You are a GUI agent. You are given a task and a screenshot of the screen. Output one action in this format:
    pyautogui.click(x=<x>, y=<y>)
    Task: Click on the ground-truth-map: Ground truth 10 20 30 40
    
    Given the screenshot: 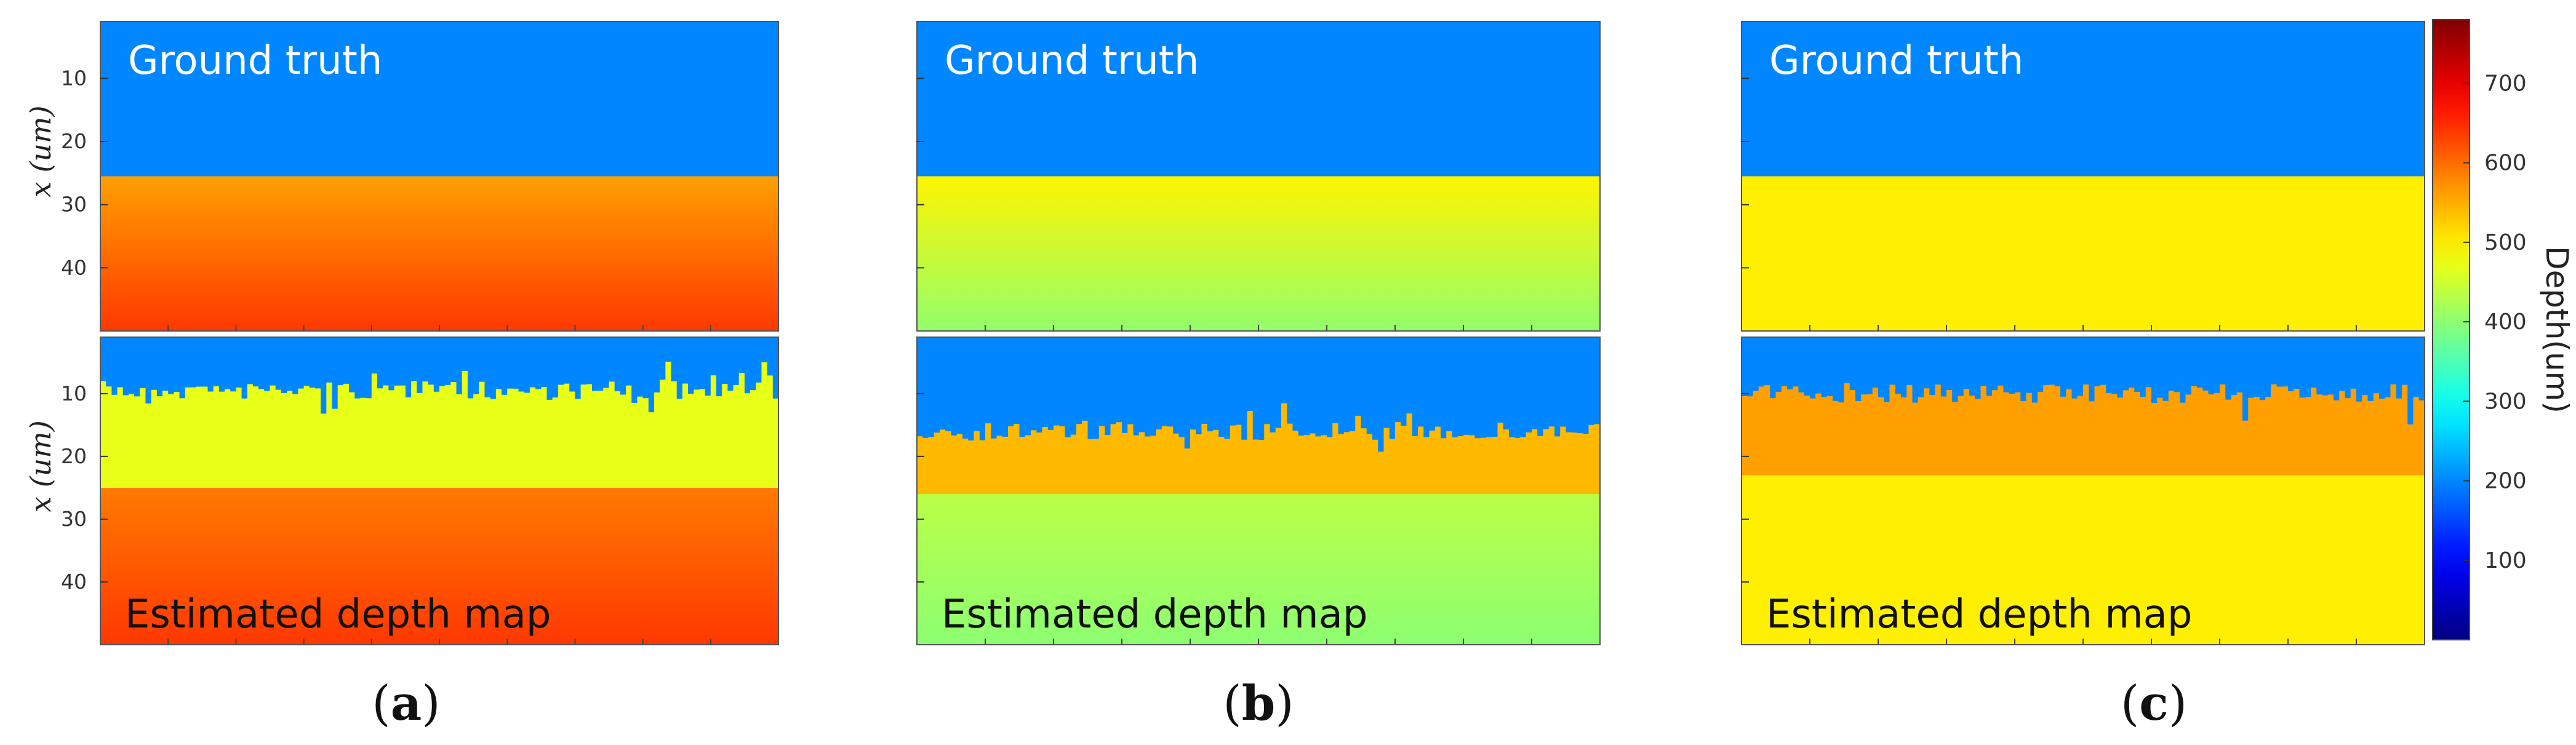 What is the action you would take?
    pyautogui.click(x=420, y=176)
    